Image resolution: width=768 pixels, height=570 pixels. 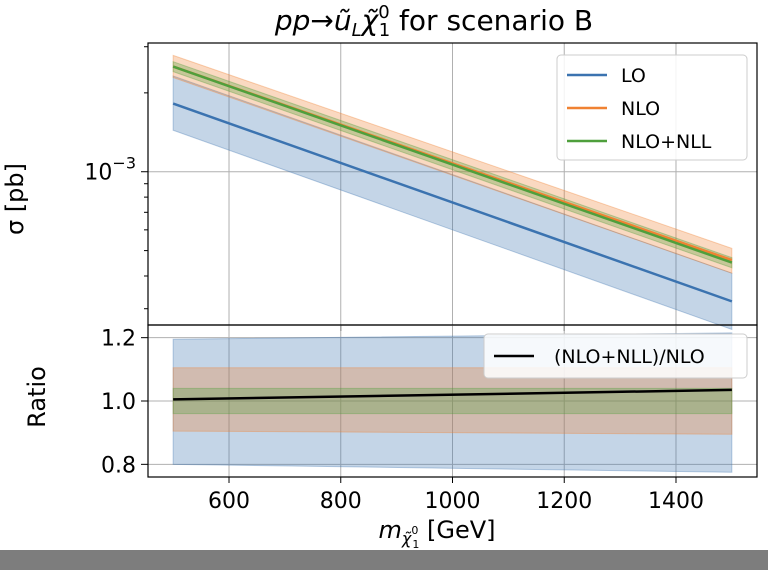 What do you see at coordinates (640, 109) in the screenshot?
I see `legend-label-1: NLO` at bounding box center [640, 109].